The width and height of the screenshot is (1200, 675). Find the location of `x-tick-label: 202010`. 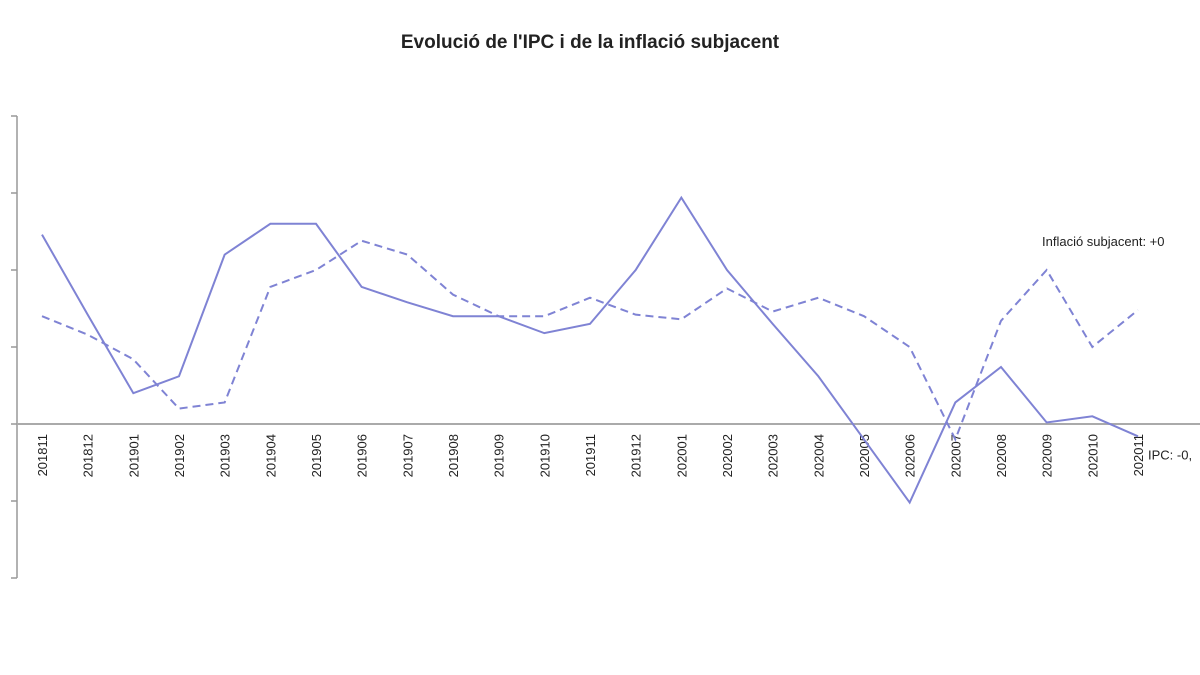

x-tick-label: 202010 is located at coordinates (1092, 455).